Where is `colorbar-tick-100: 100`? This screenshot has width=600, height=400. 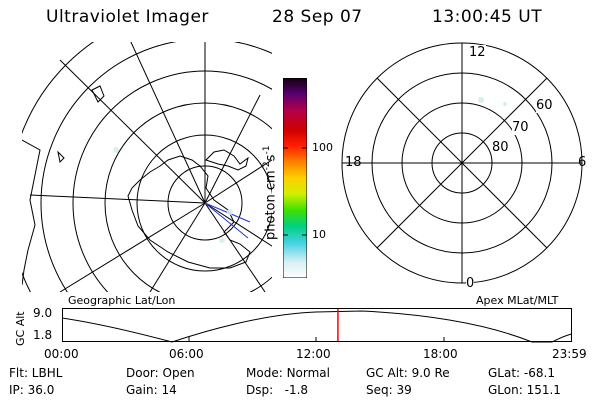 colorbar-tick-100: 100 is located at coordinates (322, 147).